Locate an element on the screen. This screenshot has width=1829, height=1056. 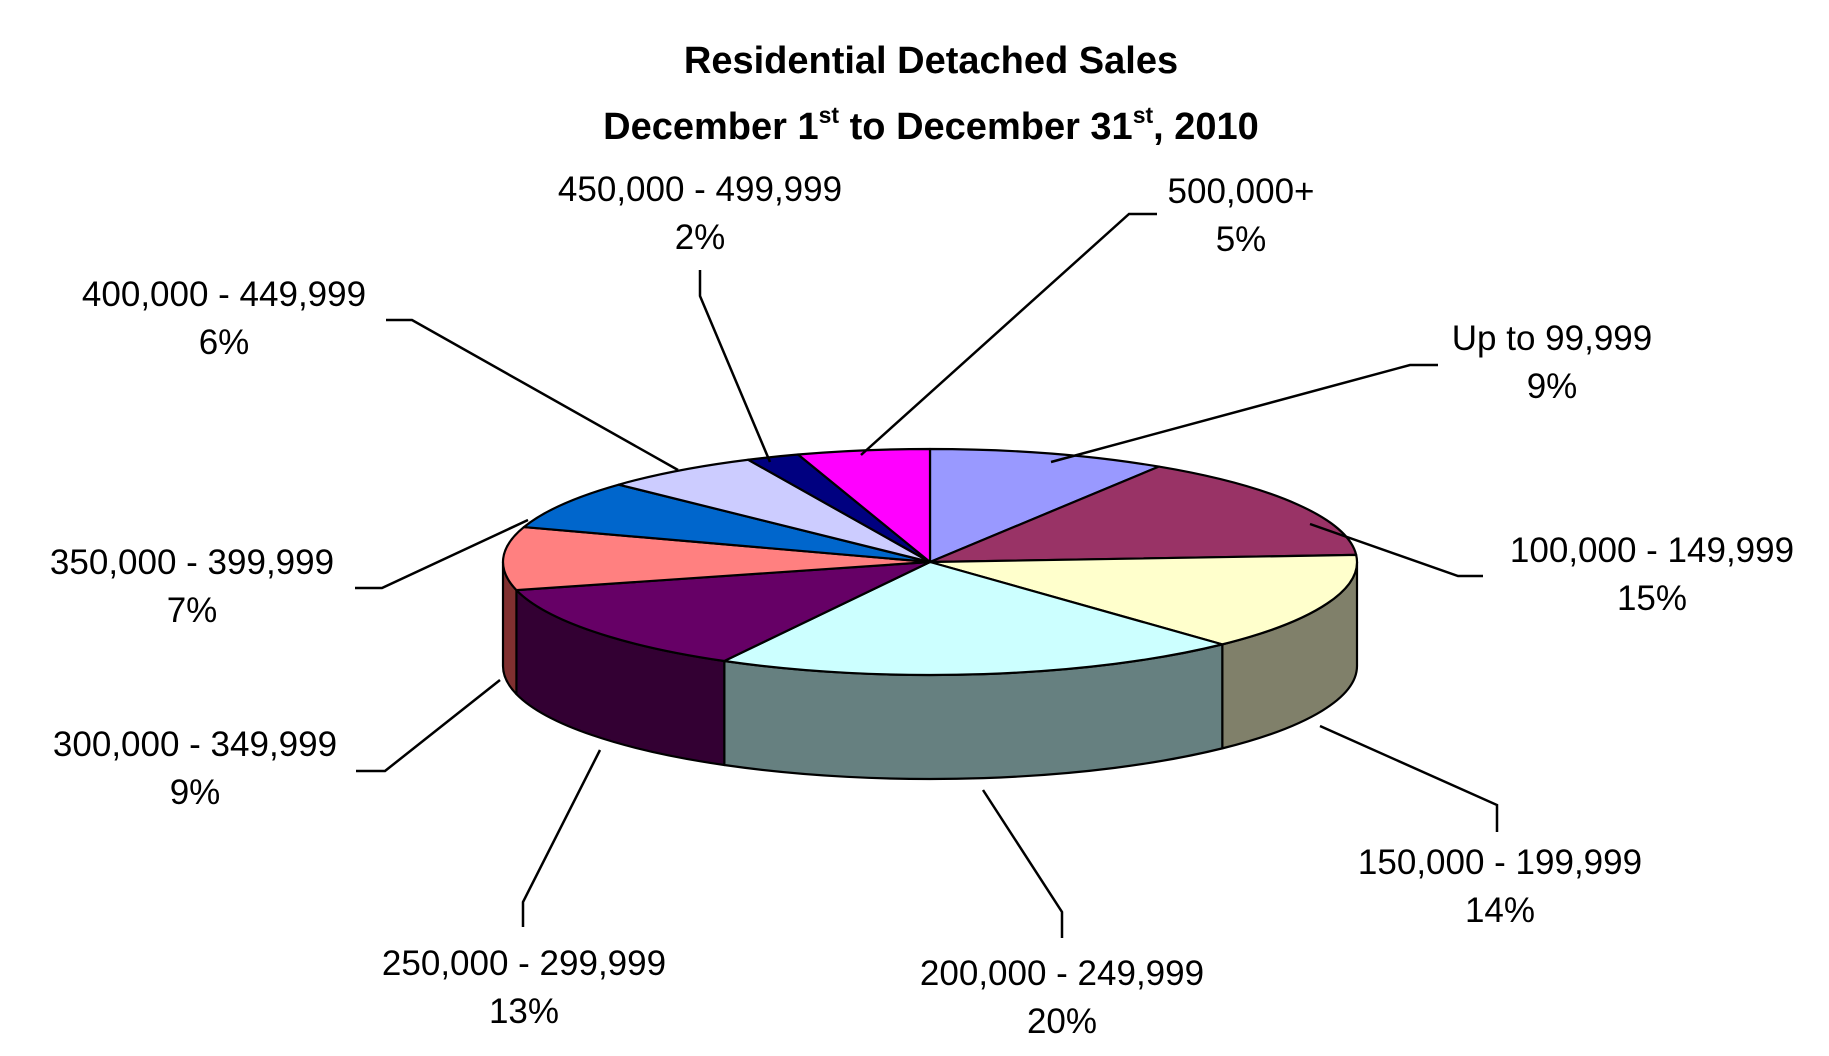
subtitle-month-end: December is located at coordinates (988, 127).